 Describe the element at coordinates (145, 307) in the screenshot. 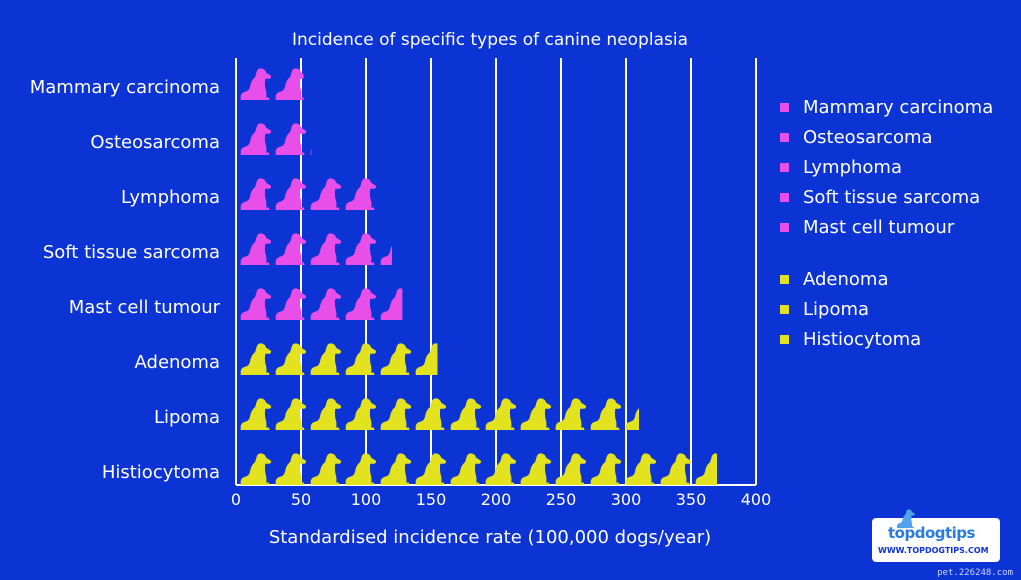

I see `category-label: Mast cell tumour` at that location.